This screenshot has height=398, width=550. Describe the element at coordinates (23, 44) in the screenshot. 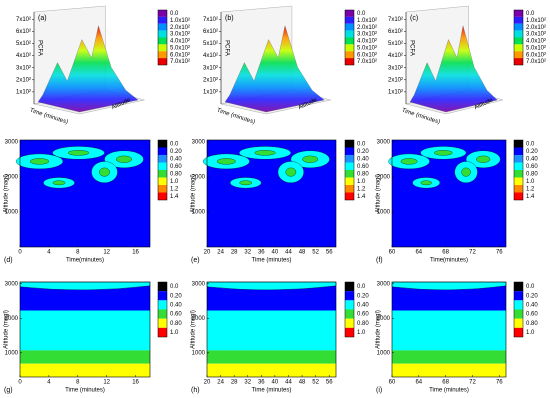

I see `z-tick-label: 5x10²` at that location.